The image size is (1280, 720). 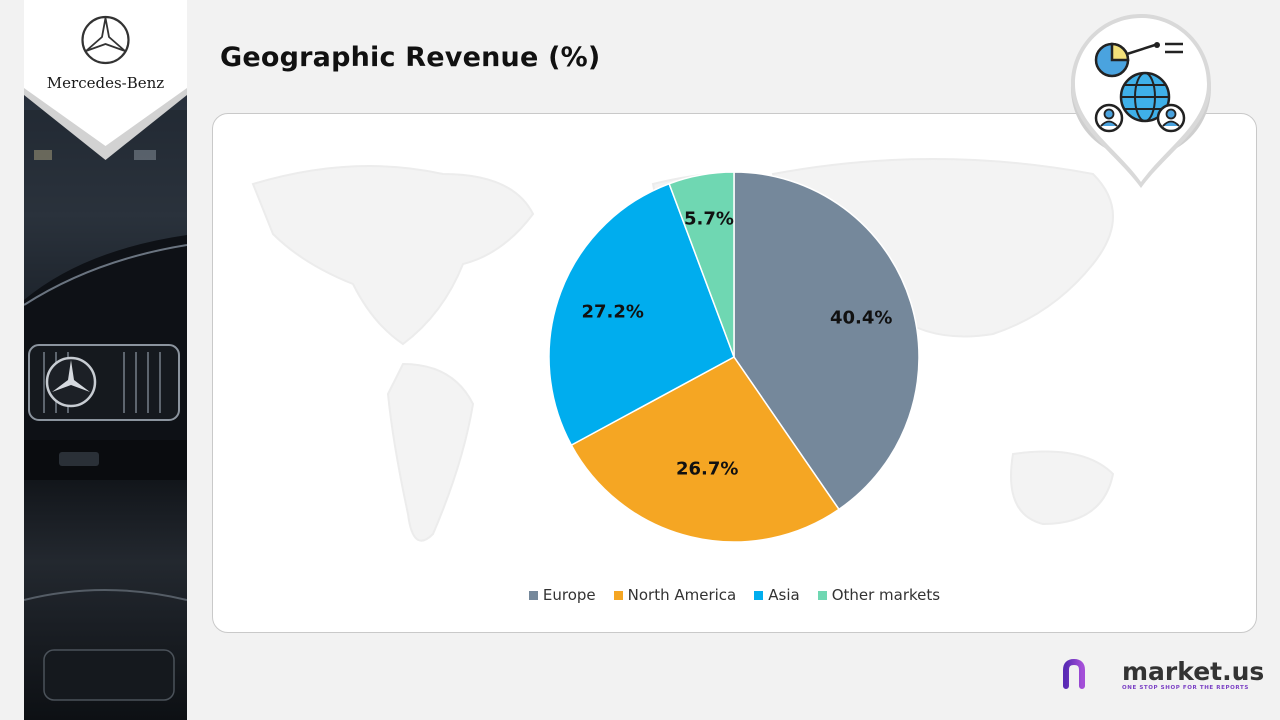 I want to click on brand-badge, so click(x=105, y=80).